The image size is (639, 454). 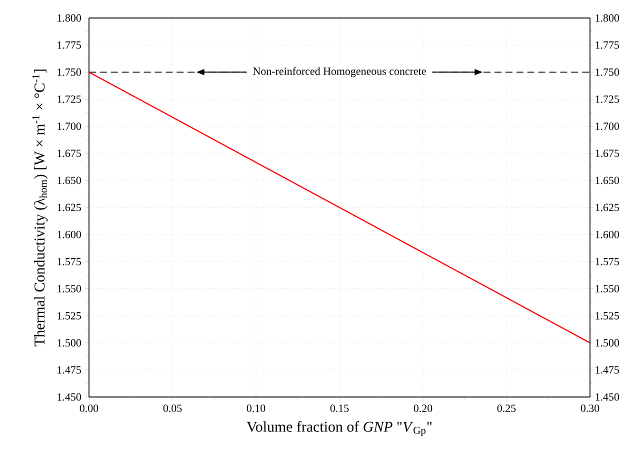 I want to click on y2-tick-label: 1.600, so click(x=608, y=234).